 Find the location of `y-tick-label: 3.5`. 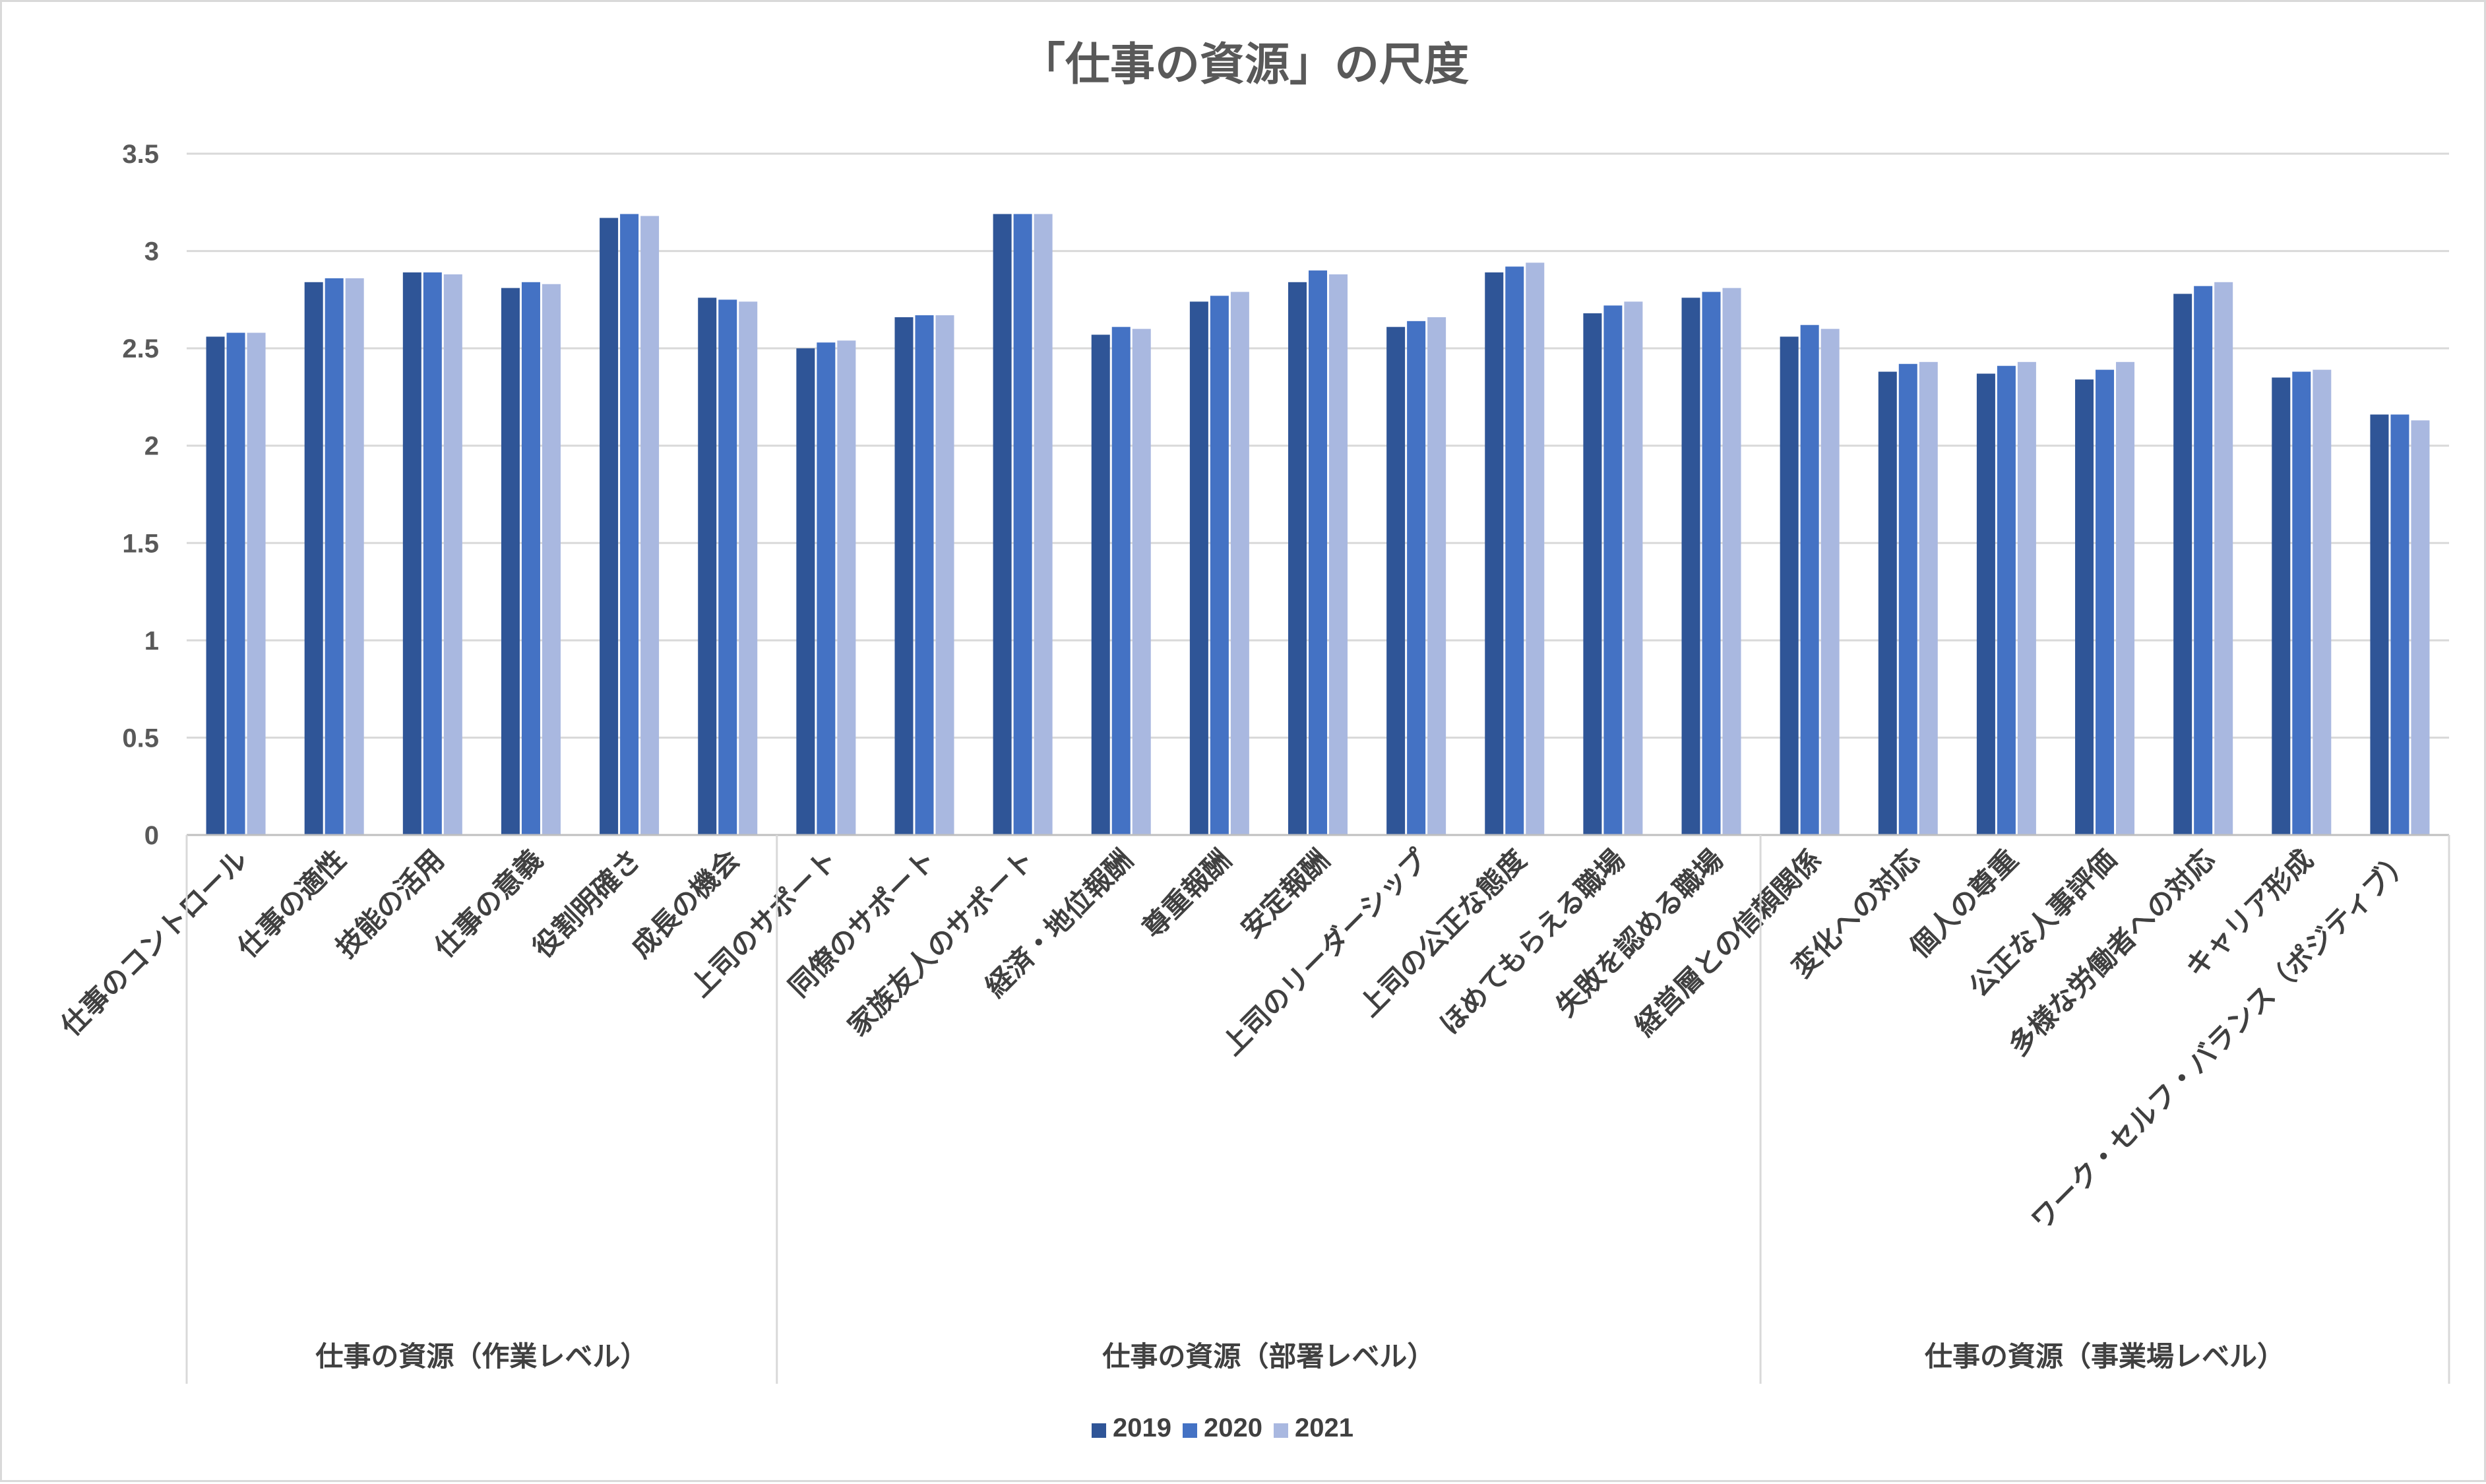

y-tick-label: 3.5 is located at coordinates (141, 154).